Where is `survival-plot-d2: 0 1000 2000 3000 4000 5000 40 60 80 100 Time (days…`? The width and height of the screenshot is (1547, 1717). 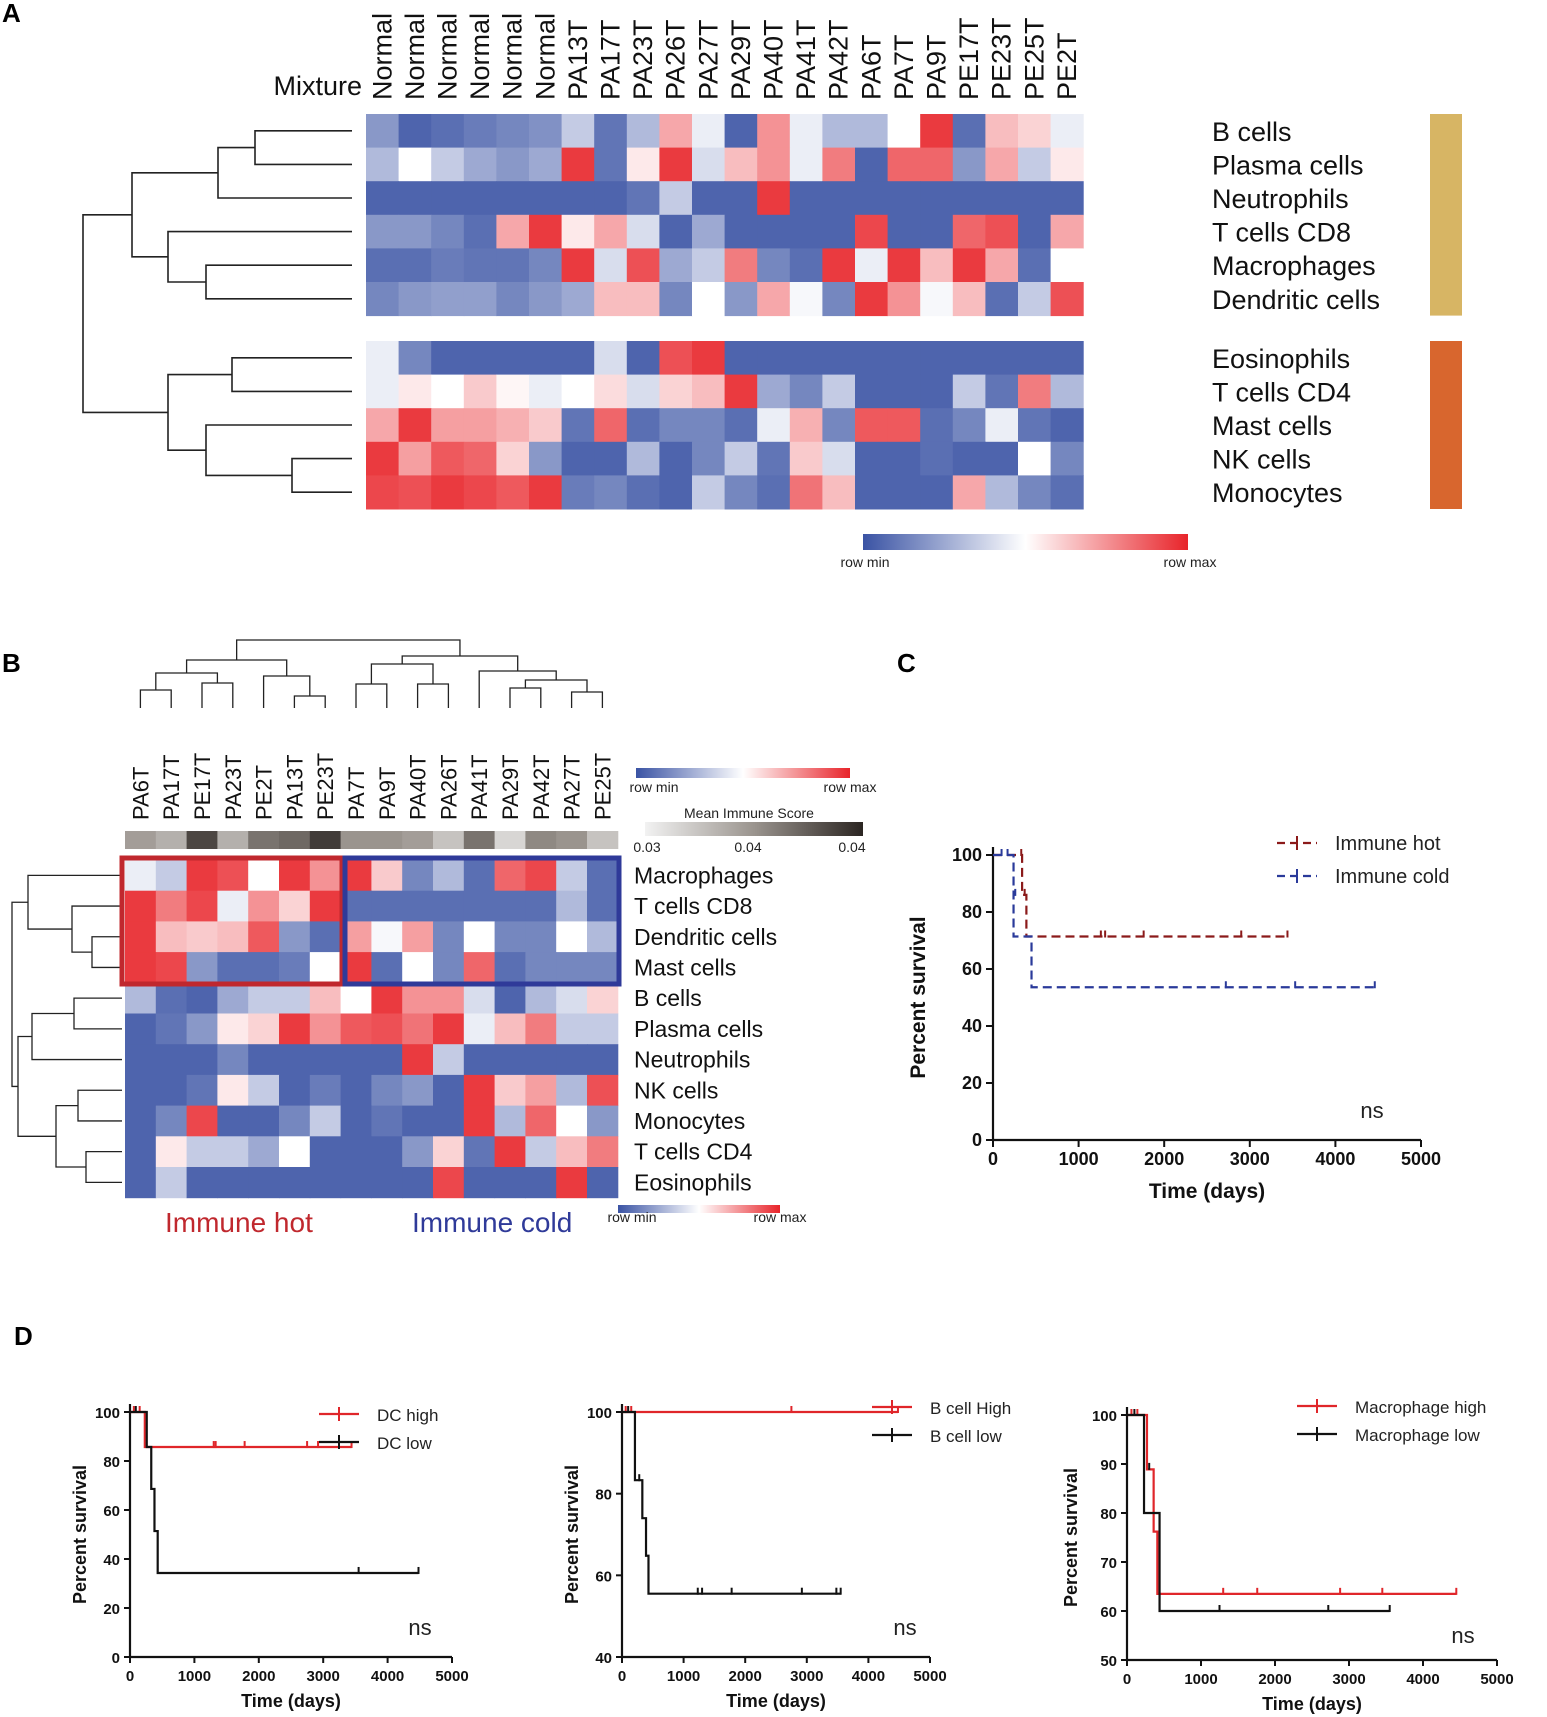 survival-plot-d2: 0 1000 2000 3000 4000 5000 40 60 80 100 Time (days… is located at coordinates (786, 1555).